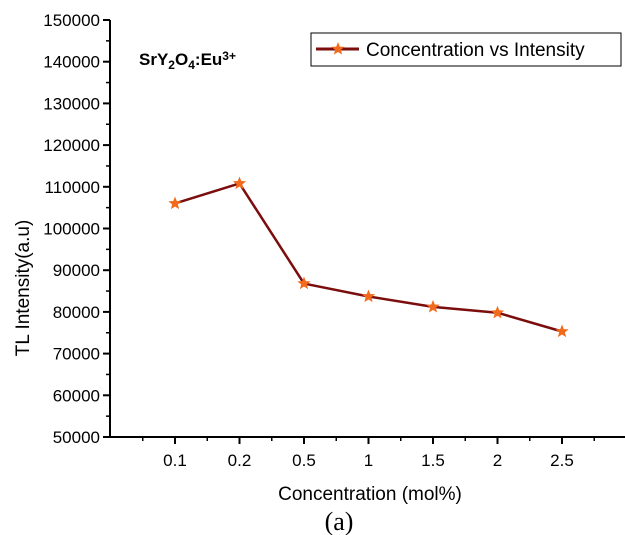 The image size is (625, 535). What do you see at coordinates (339, 521) in the screenshot?
I see `figure-caption: (a)` at bounding box center [339, 521].